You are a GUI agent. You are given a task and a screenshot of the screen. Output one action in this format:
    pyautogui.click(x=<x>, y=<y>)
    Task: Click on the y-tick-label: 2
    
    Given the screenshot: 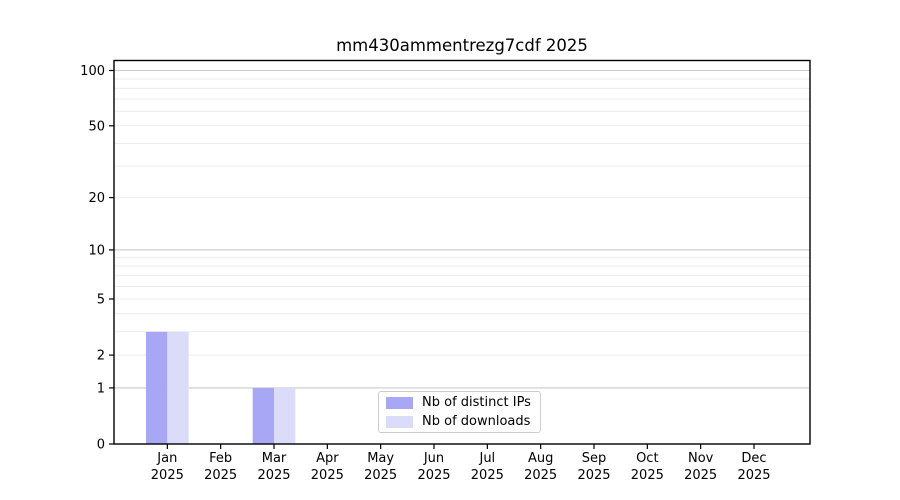 What is the action you would take?
    pyautogui.click(x=101, y=356)
    